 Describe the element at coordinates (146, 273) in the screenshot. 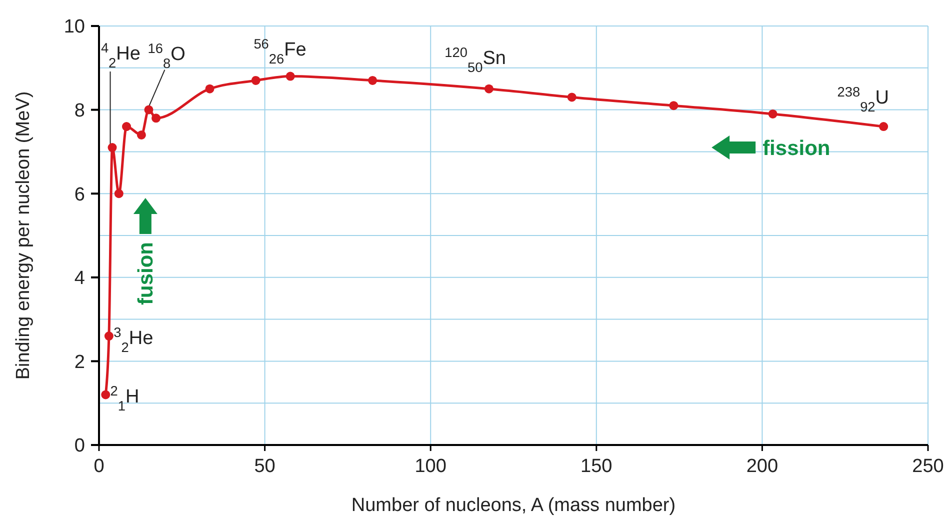

I see `annotation: fusion` at that location.